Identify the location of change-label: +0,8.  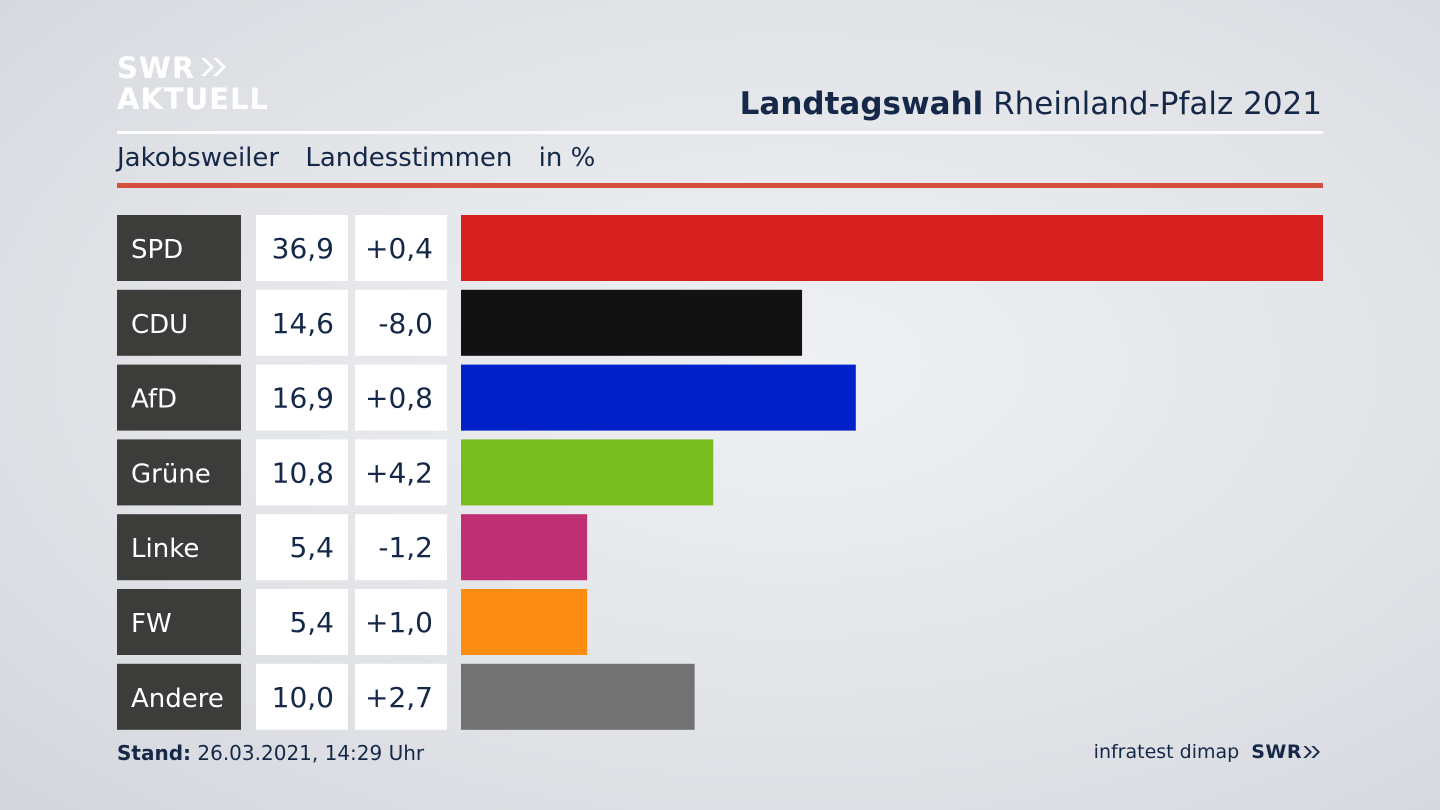
(399, 398).